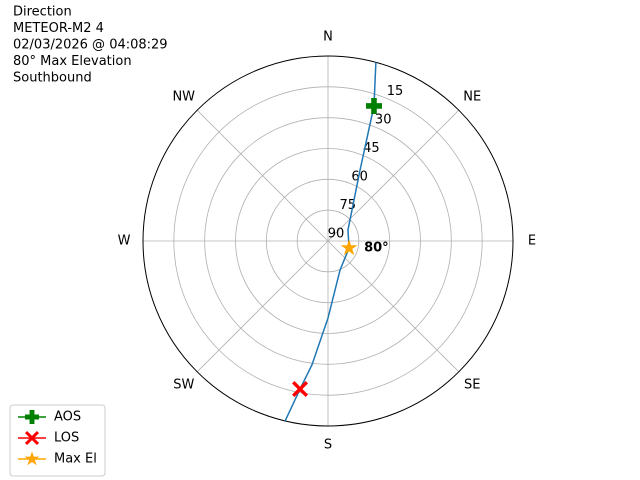 This screenshot has height=480, width=640. I want to click on legend-label: LOS, so click(66, 438).